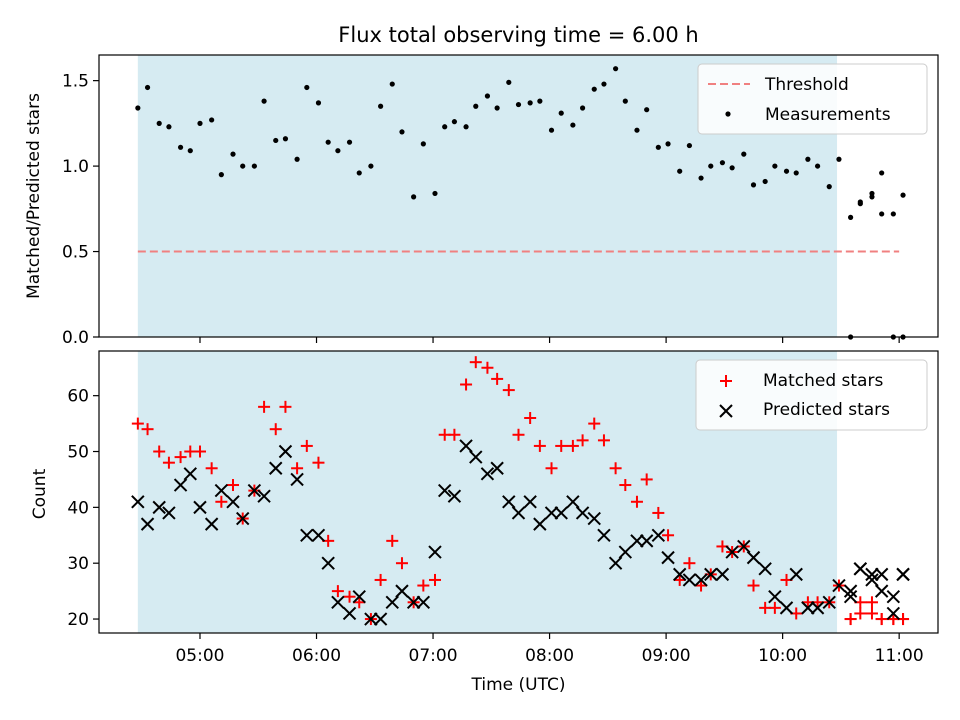 The width and height of the screenshot is (960, 720). What do you see at coordinates (826, 410) in the screenshot?
I see `legend-predicted-label: Predicted stars` at bounding box center [826, 410].